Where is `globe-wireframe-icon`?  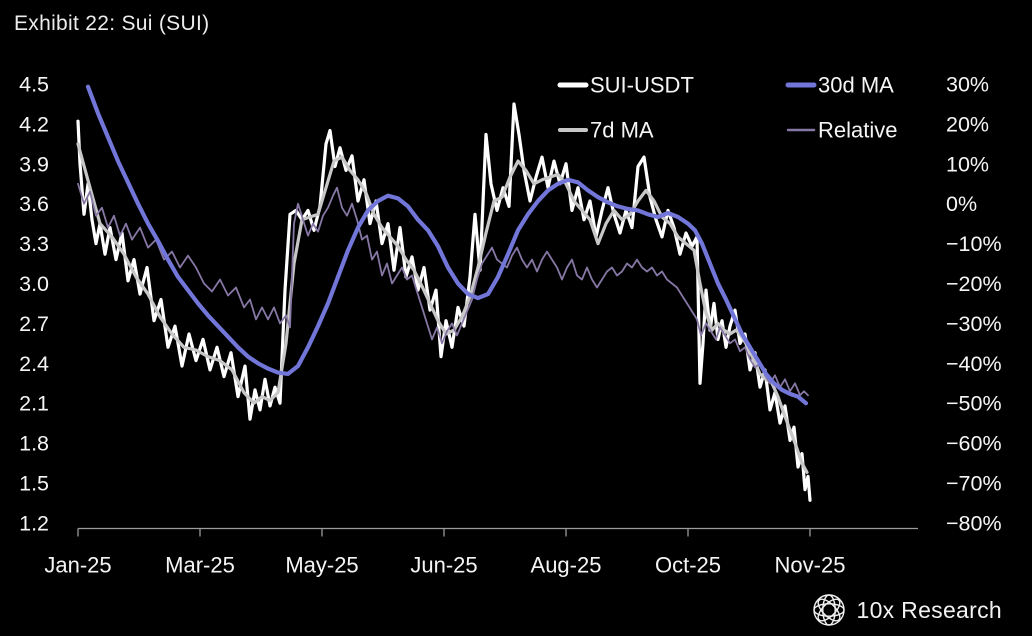
globe-wireframe-icon is located at coordinates (829, 610).